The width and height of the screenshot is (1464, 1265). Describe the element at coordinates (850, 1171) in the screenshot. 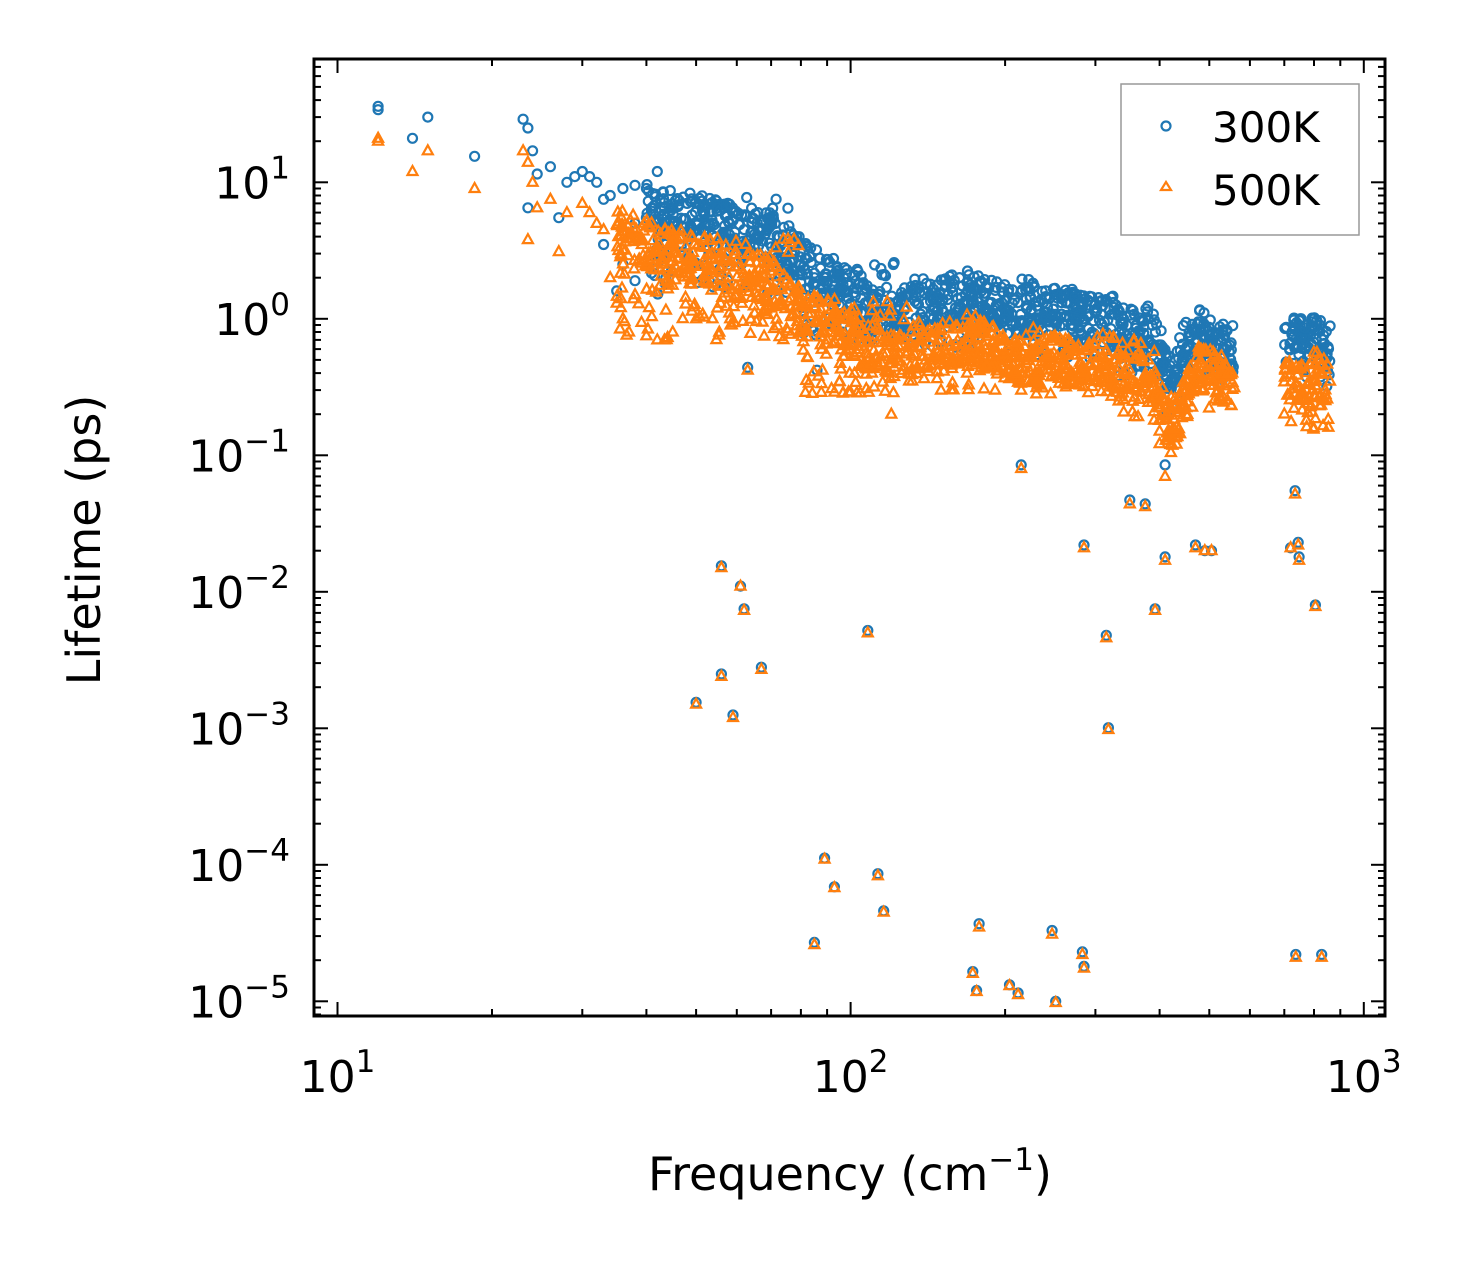

I see `x-axis-label: Frequency (cm−1)` at that location.